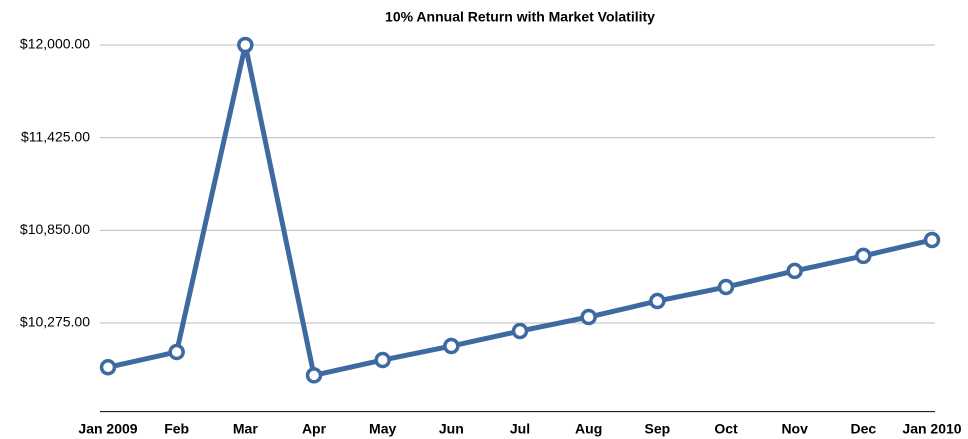  Describe the element at coordinates (931, 429) in the screenshot. I see `x-tick-label: Jan 2010` at that location.